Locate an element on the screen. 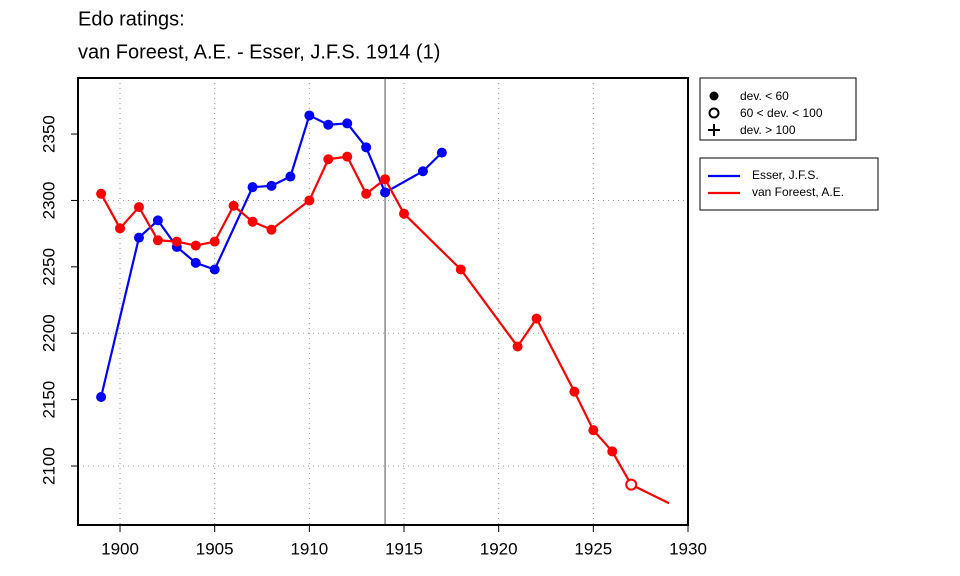 Image resolution: width=960 pixels, height=576 pixels. y-tick-label: 2100 is located at coordinates (48, 466).